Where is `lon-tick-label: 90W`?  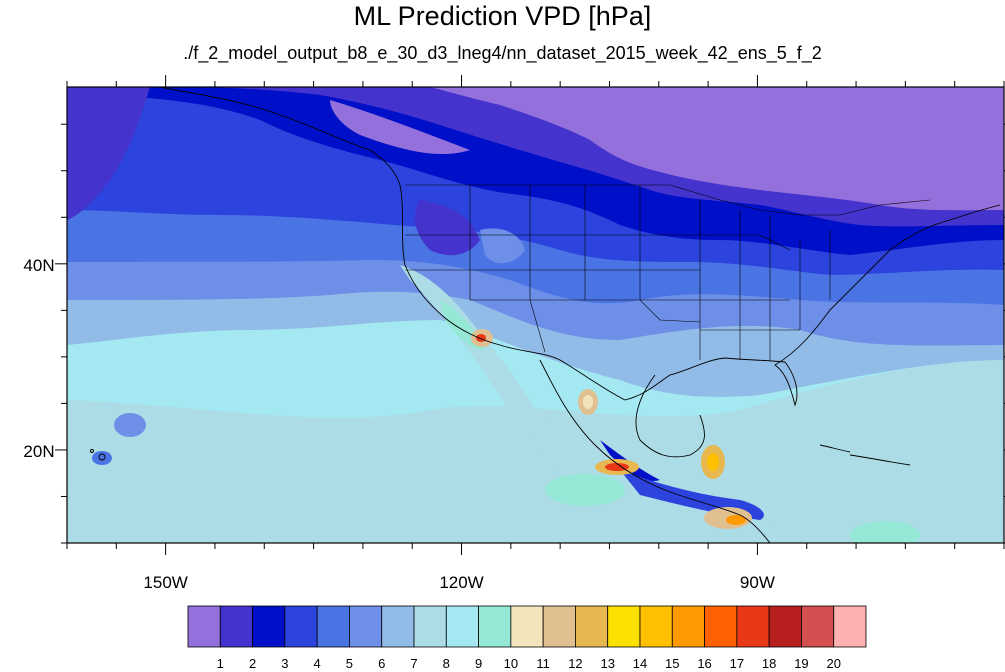 lon-tick-label: 90W is located at coordinates (757, 582).